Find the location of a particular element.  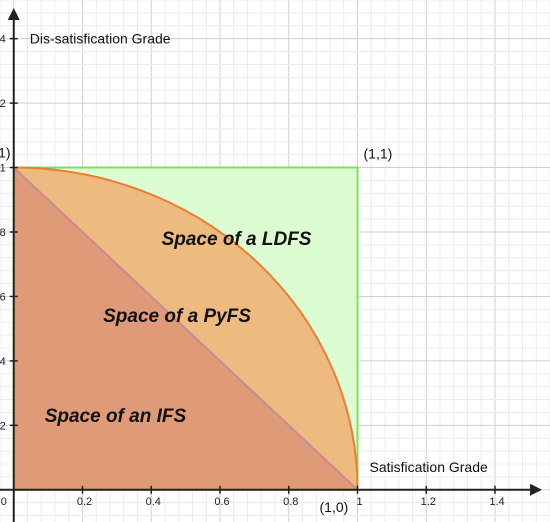

ifs-region-label: Space of an IFS is located at coordinates (116, 416).